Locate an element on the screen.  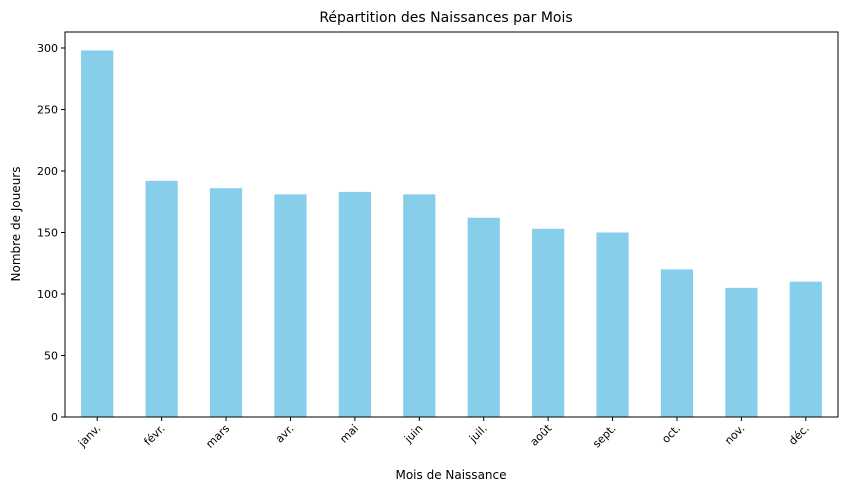
y-tick-label: 0 is located at coordinates (54, 417).